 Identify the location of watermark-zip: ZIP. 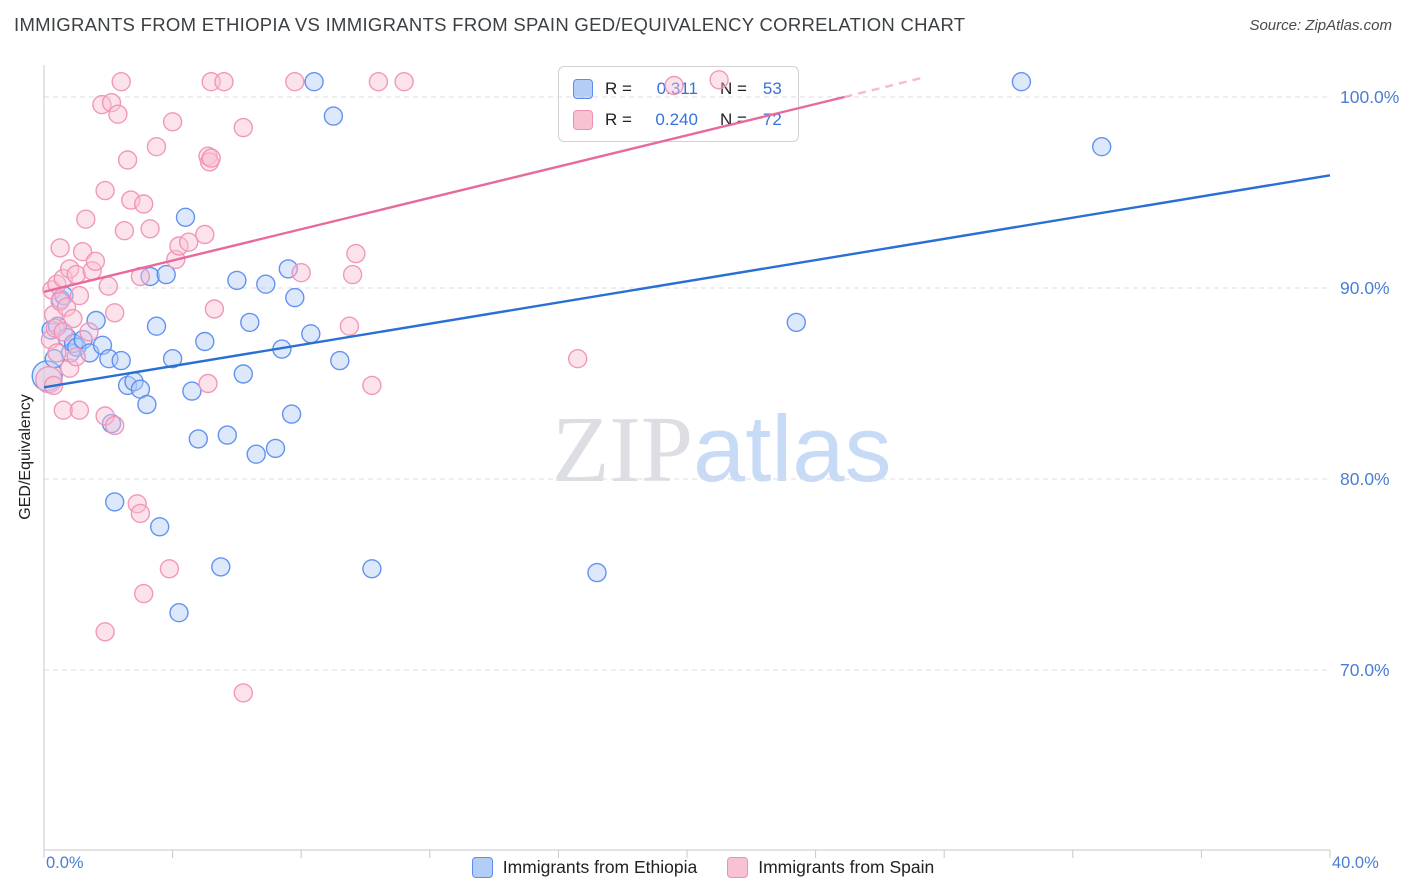
(622, 450).